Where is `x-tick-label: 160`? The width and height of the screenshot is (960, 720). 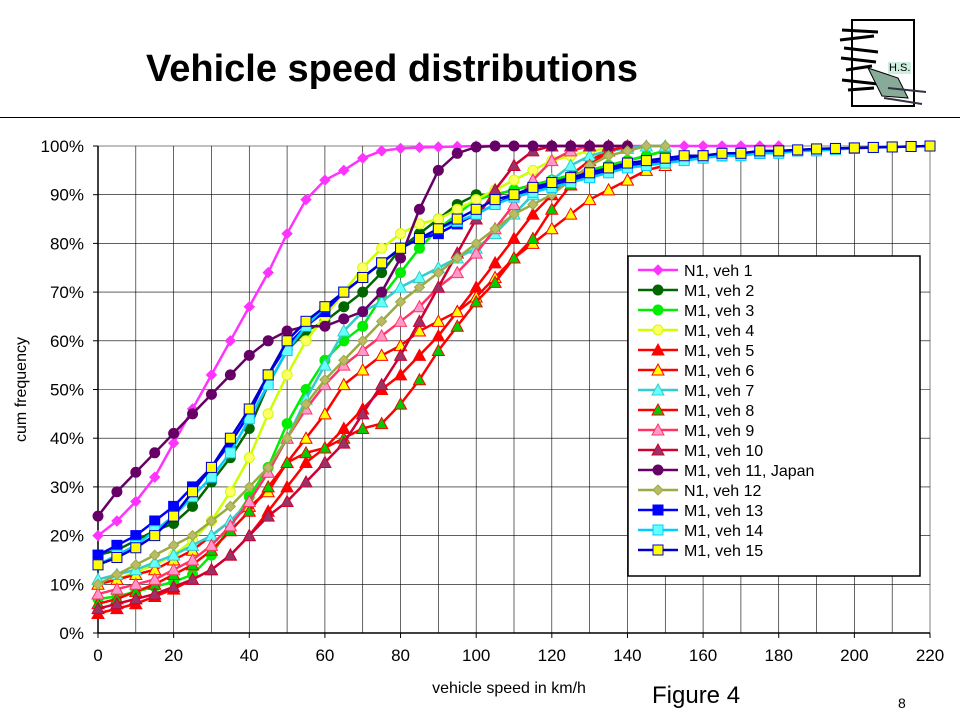 x-tick-label: 160 is located at coordinates (703, 655).